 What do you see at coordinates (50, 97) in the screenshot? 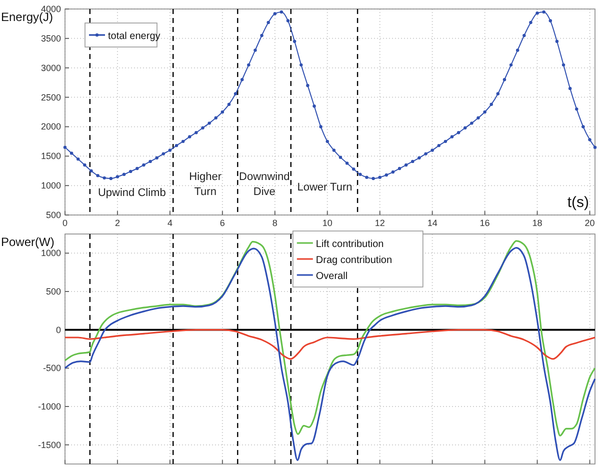
I see `y-tick-label: 2500` at bounding box center [50, 97].